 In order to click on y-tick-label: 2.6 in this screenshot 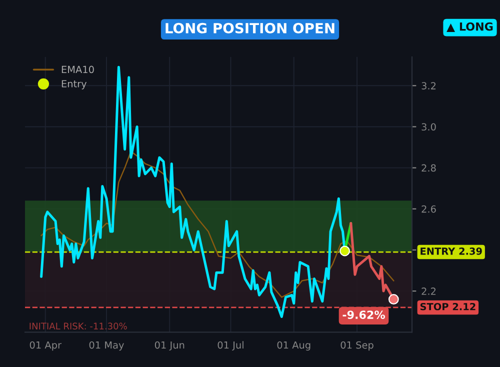, I will do `click(429, 209)`.